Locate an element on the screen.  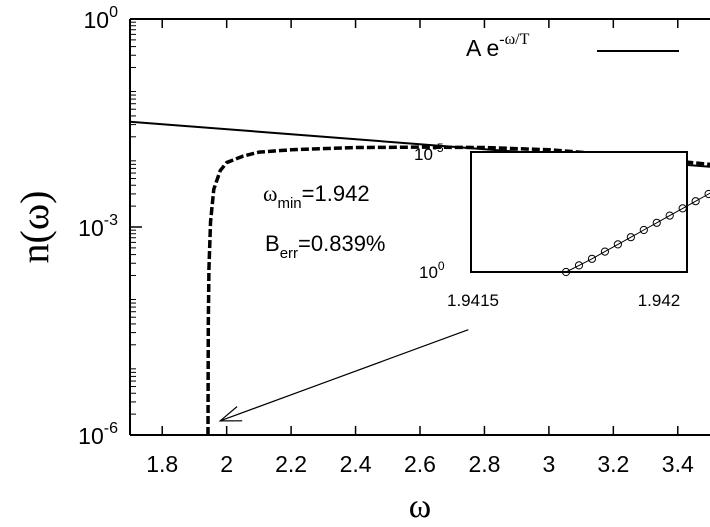
y-tick-label: 10⁻³ is located at coordinates (98, 226).